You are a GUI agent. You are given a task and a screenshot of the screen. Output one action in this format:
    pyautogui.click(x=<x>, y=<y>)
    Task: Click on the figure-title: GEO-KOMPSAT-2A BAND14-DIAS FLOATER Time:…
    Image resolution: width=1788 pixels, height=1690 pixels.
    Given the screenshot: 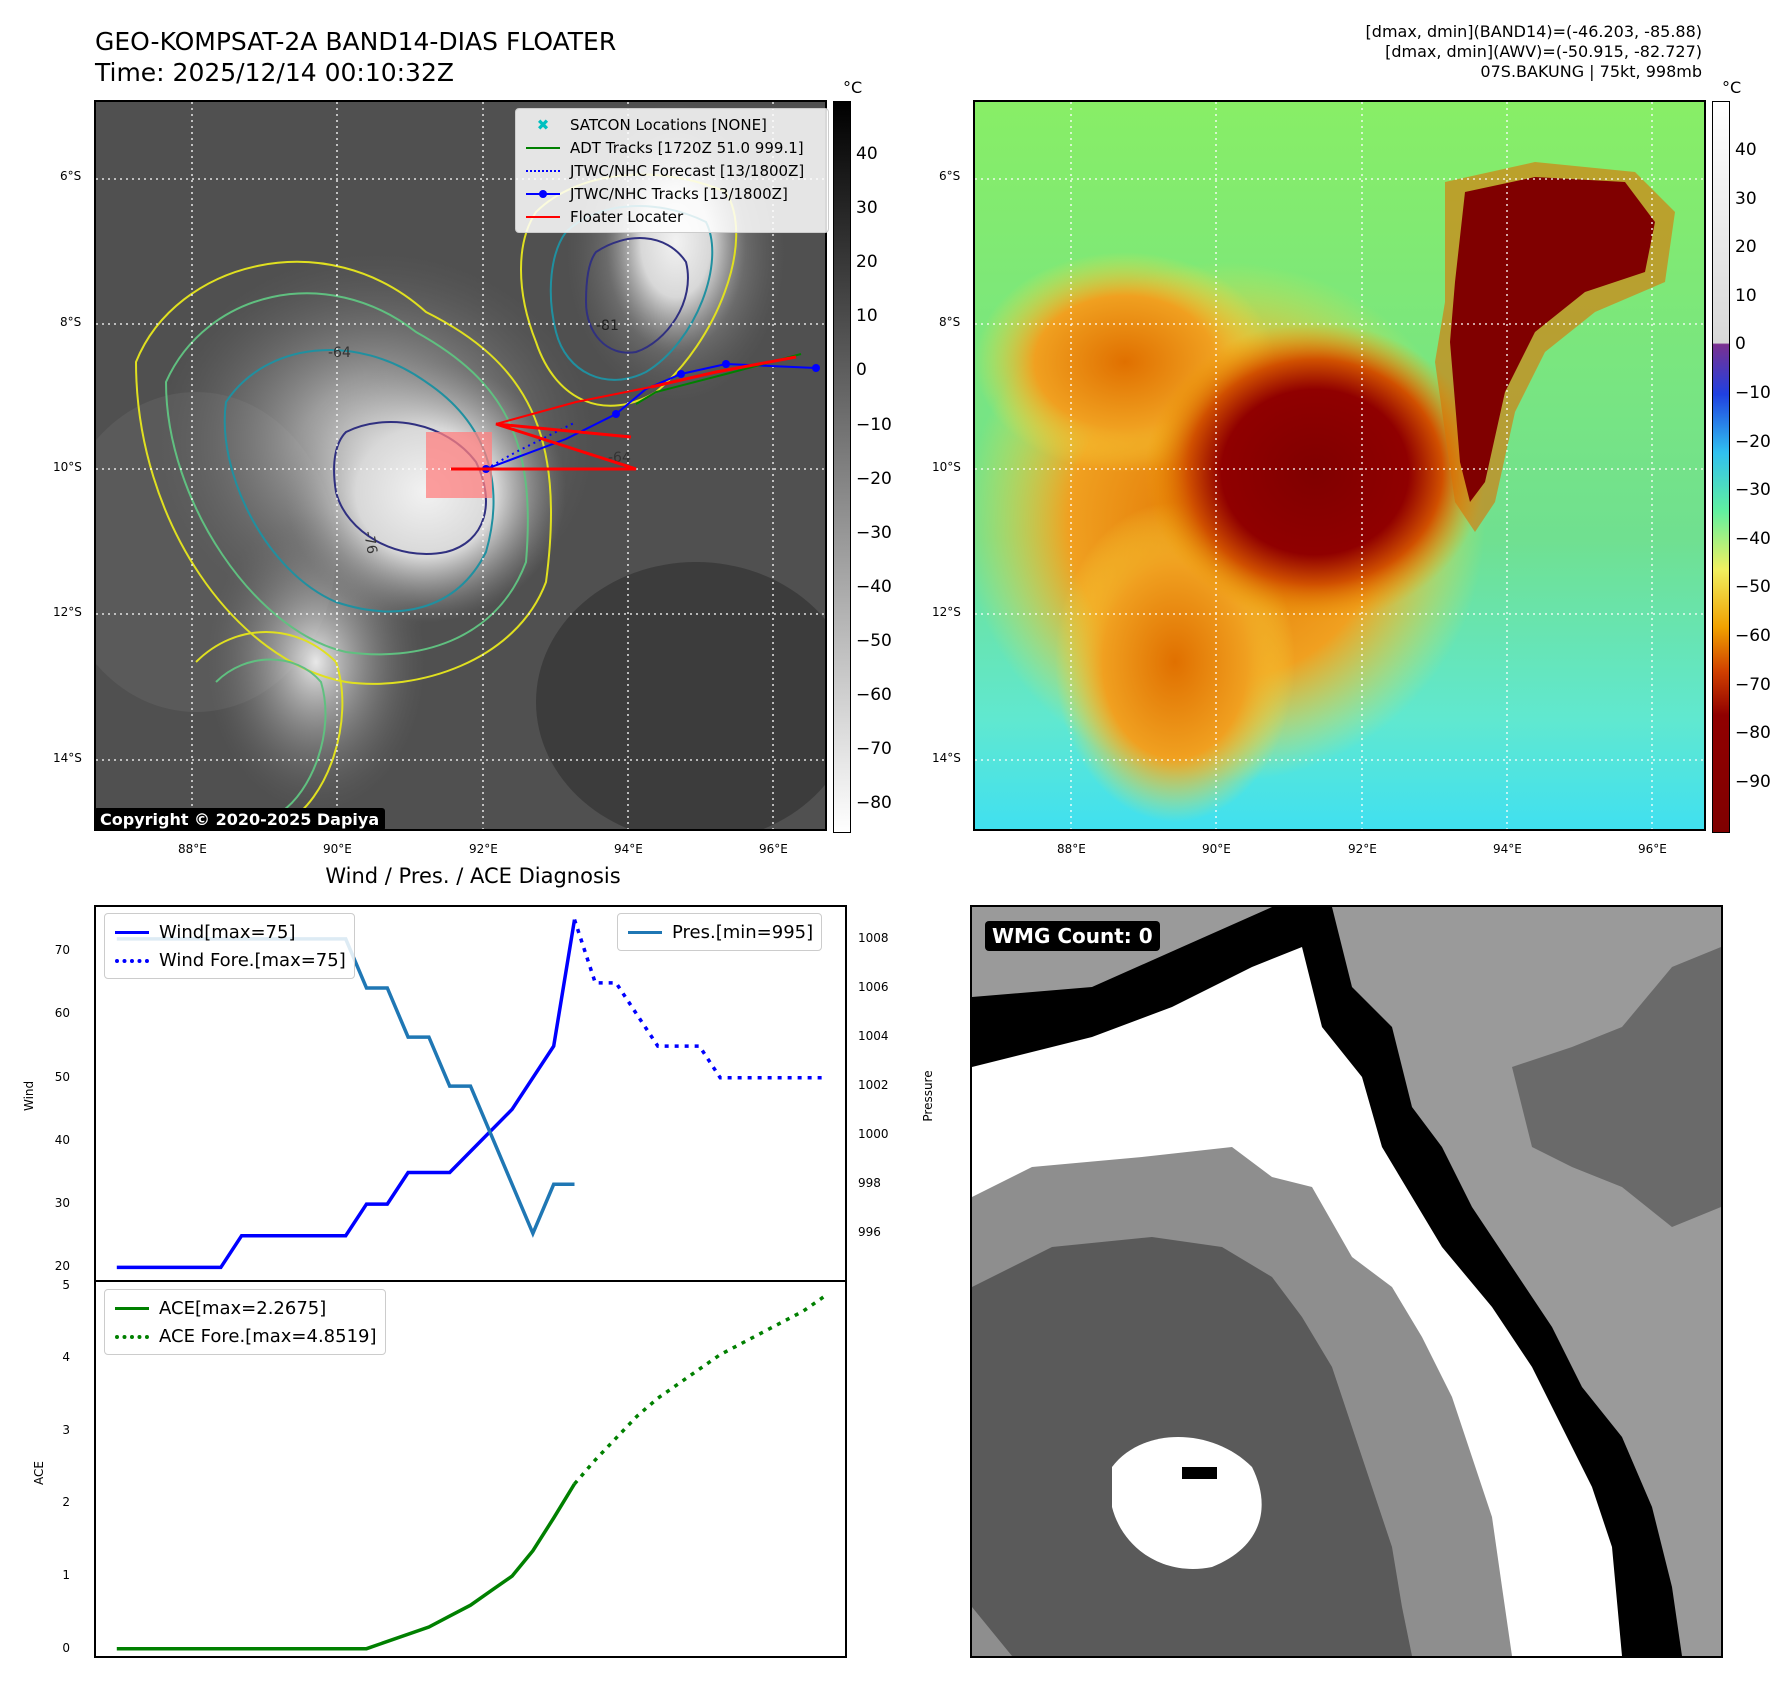 What is the action you would take?
    pyautogui.click(x=355, y=57)
    